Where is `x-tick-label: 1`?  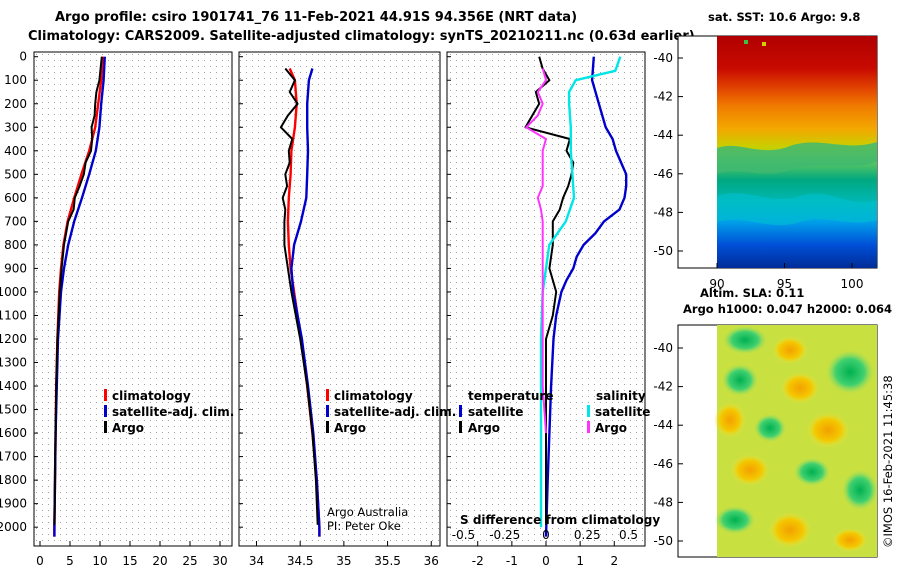 x-tick-label: 1 is located at coordinates (580, 561).